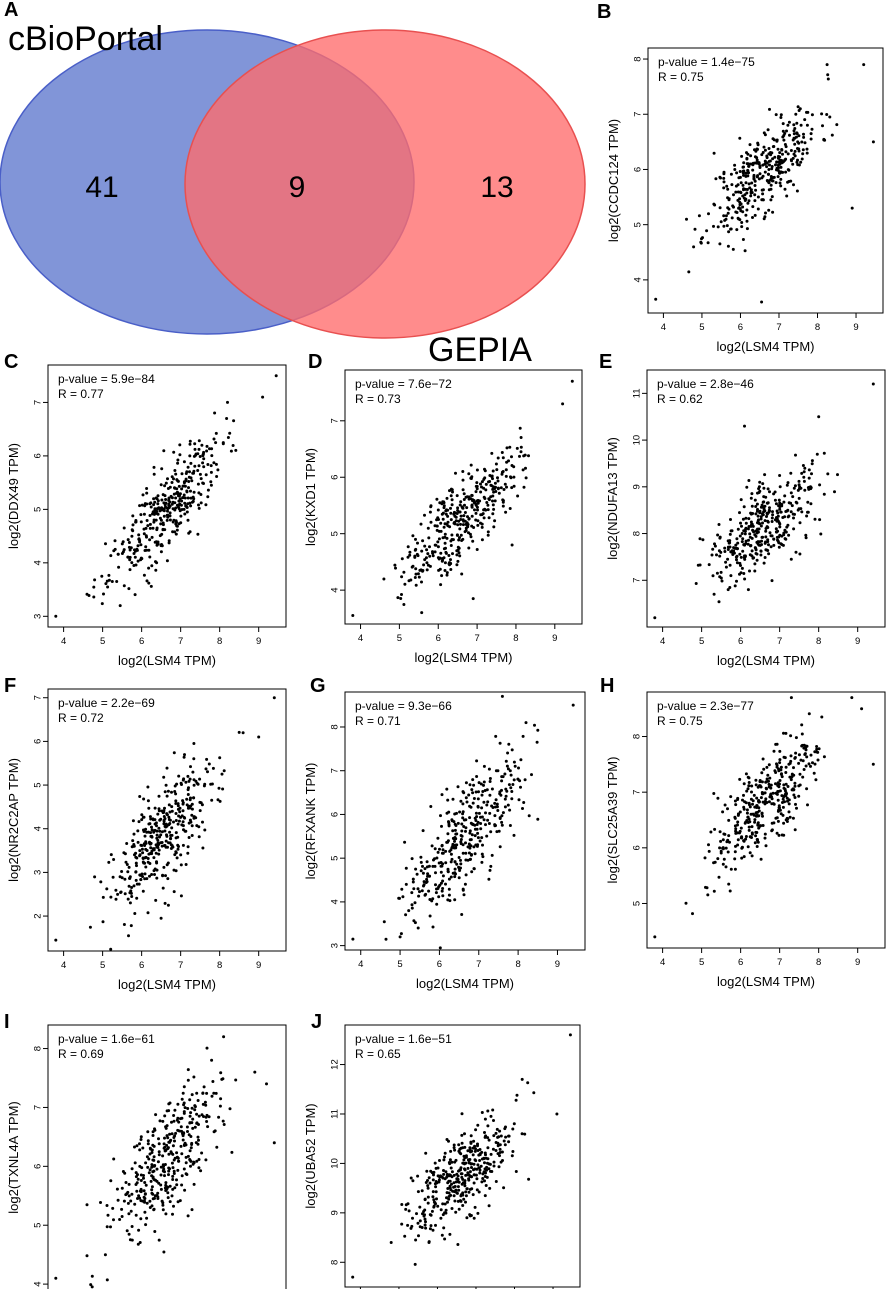  Describe the element at coordinates (779, 962) in the screenshot. I see `x-tick-label: 7` at that location.